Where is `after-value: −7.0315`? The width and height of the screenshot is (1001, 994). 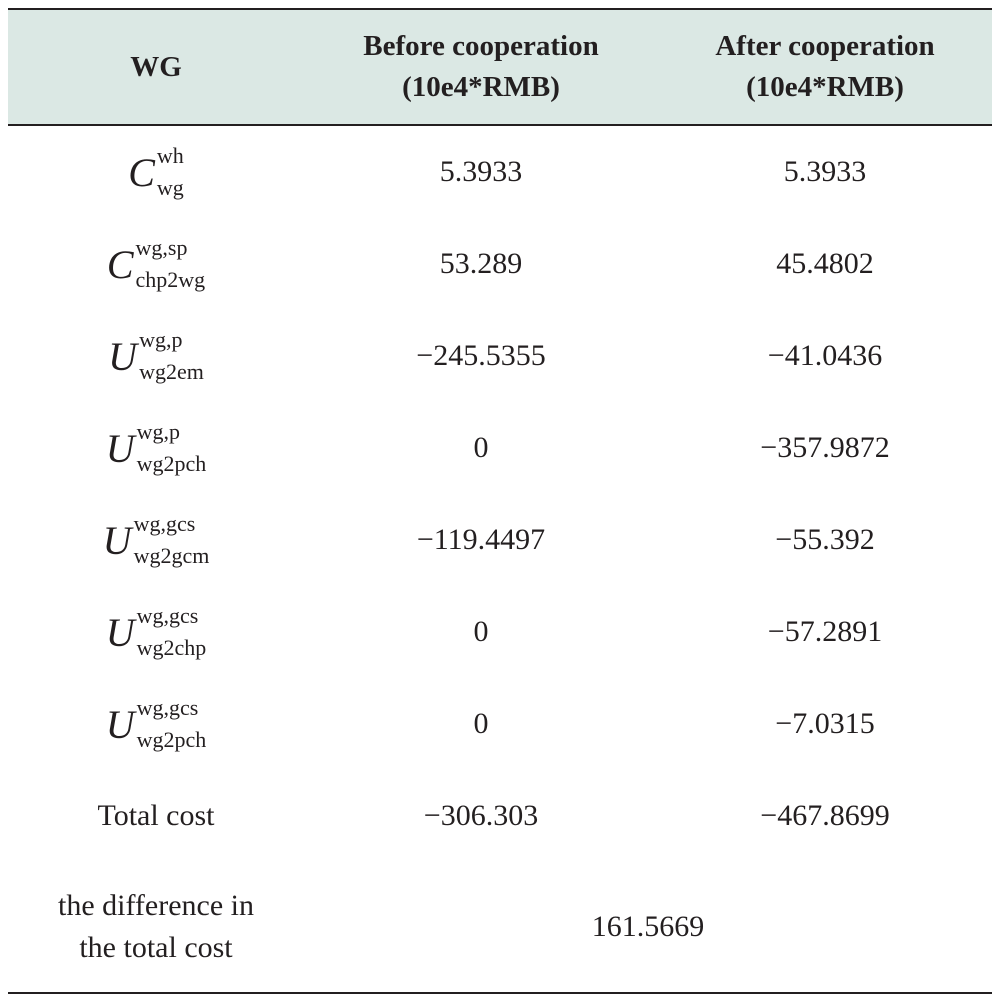 after-value: −7.0315 is located at coordinates (825, 723).